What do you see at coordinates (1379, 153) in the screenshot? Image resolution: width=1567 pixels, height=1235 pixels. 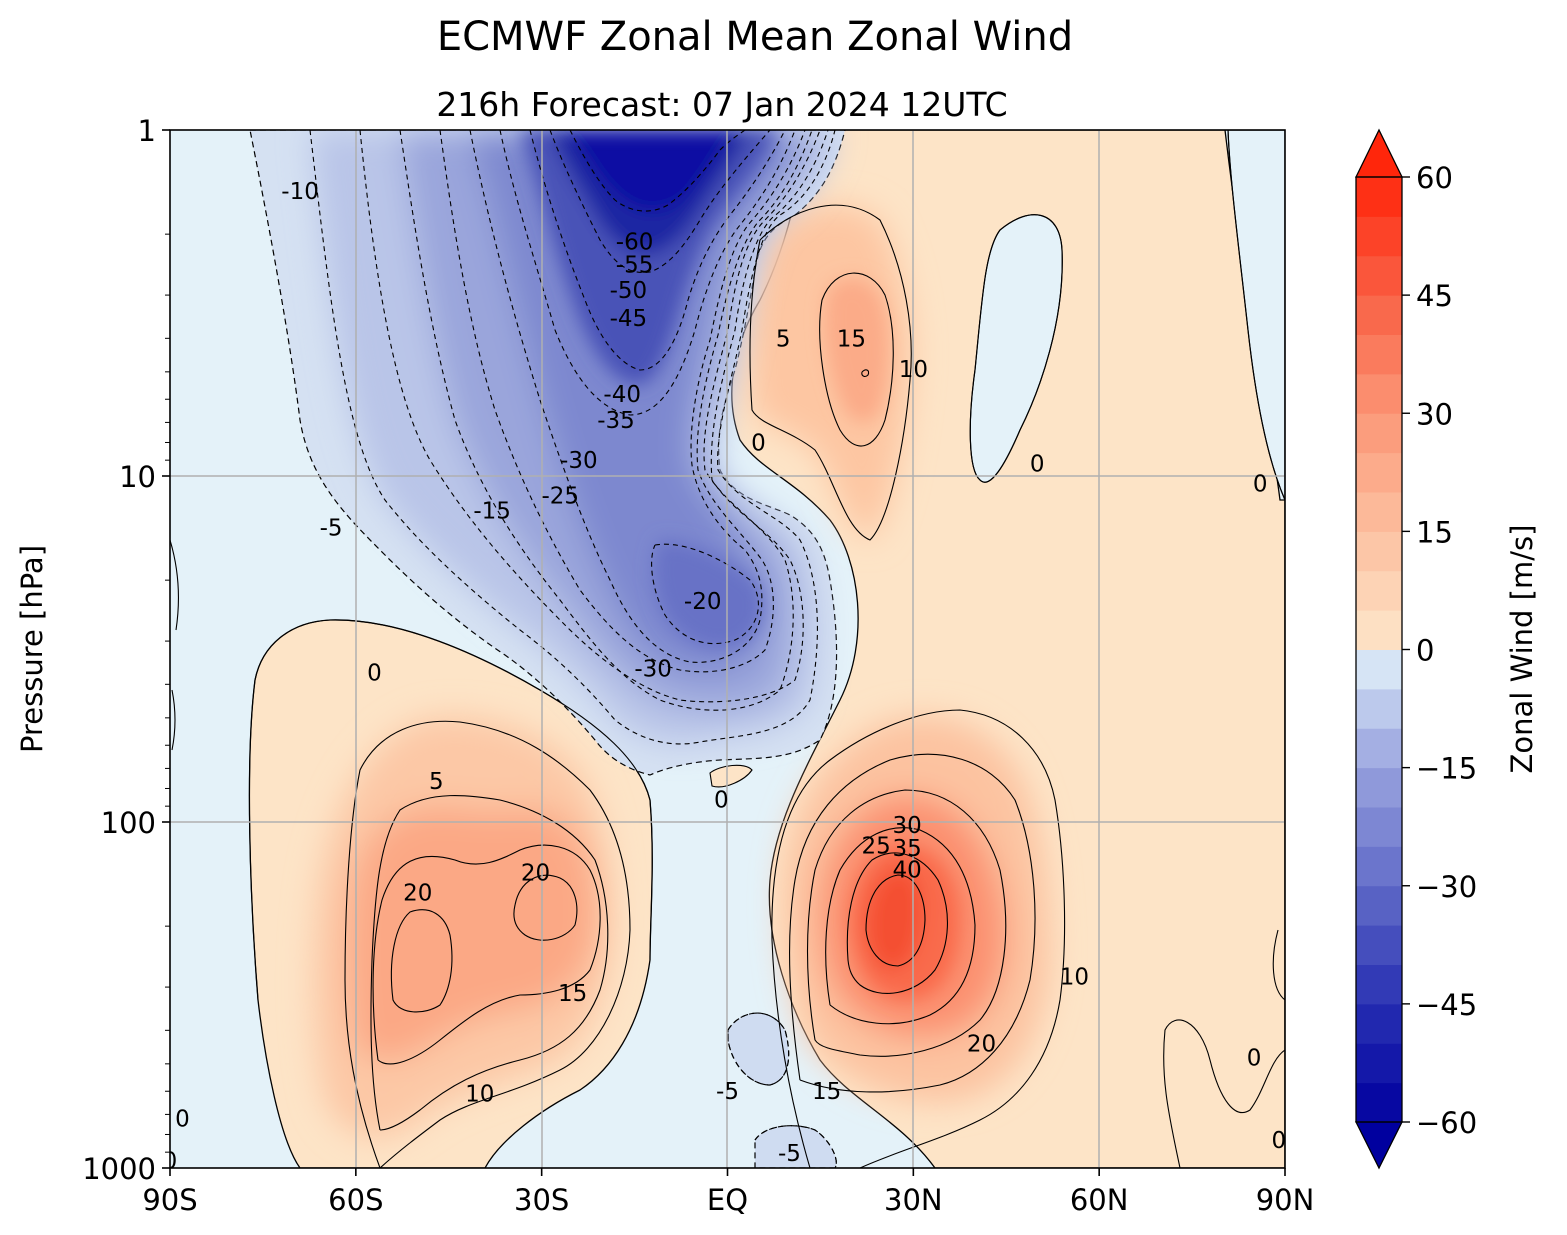 I see `colorbar-extend-max` at bounding box center [1379, 153].